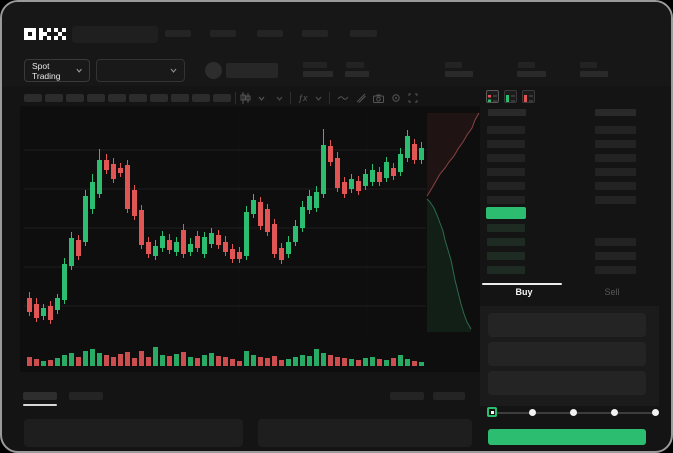 This screenshot has height=453, width=673. What do you see at coordinates (213, 70) in the screenshot?
I see `coin-avatar` at bounding box center [213, 70].